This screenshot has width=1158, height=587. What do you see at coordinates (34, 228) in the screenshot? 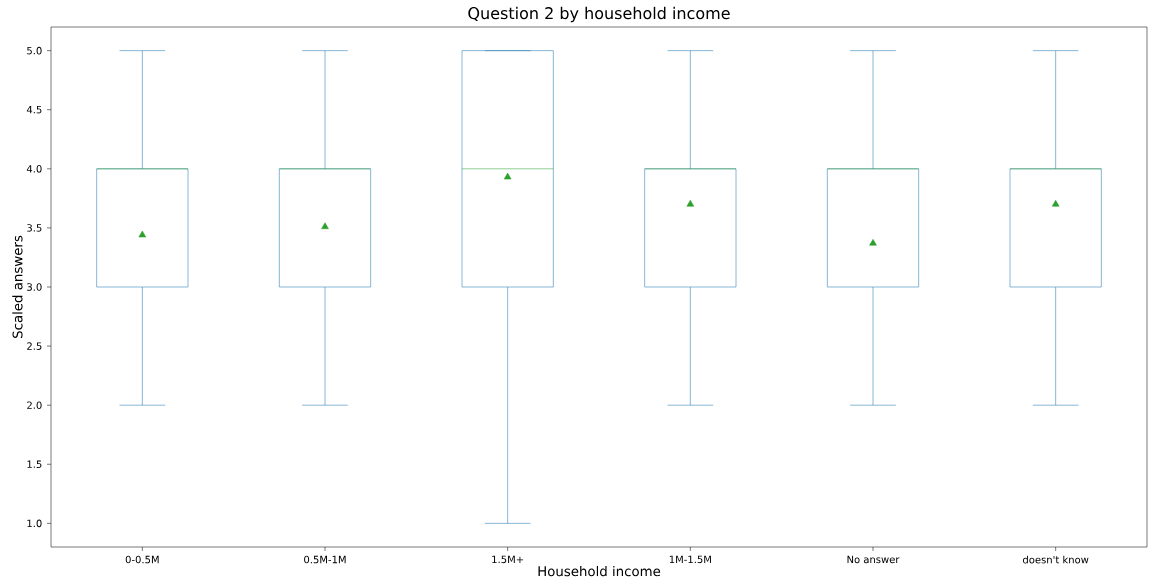
I see `y-tick-label: 3.5` at bounding box center [34, 228].